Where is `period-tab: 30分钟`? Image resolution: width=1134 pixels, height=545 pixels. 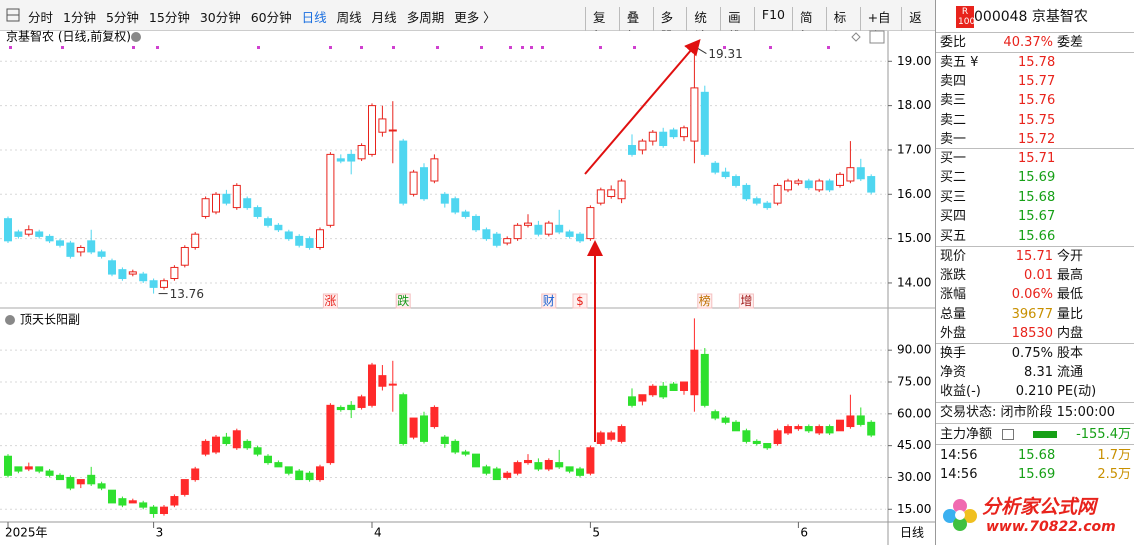 period-tab: 30分钟 is located at coordinates (220, 17).